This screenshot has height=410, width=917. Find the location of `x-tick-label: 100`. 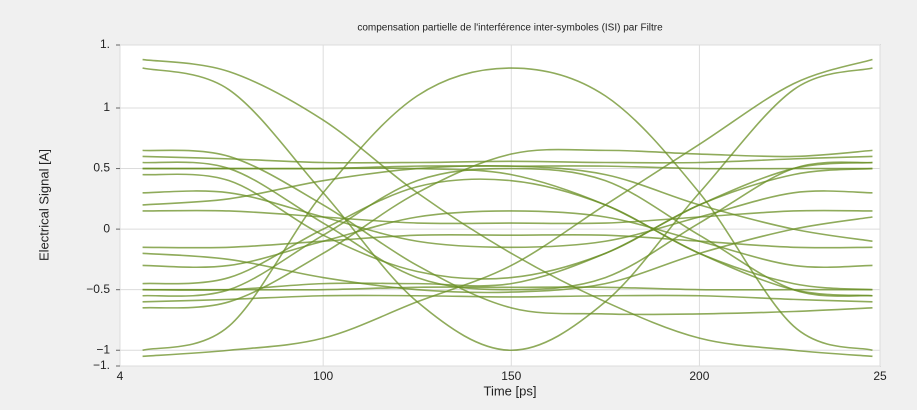

x-tick-label: 100 is located at coordinates (323, 376).